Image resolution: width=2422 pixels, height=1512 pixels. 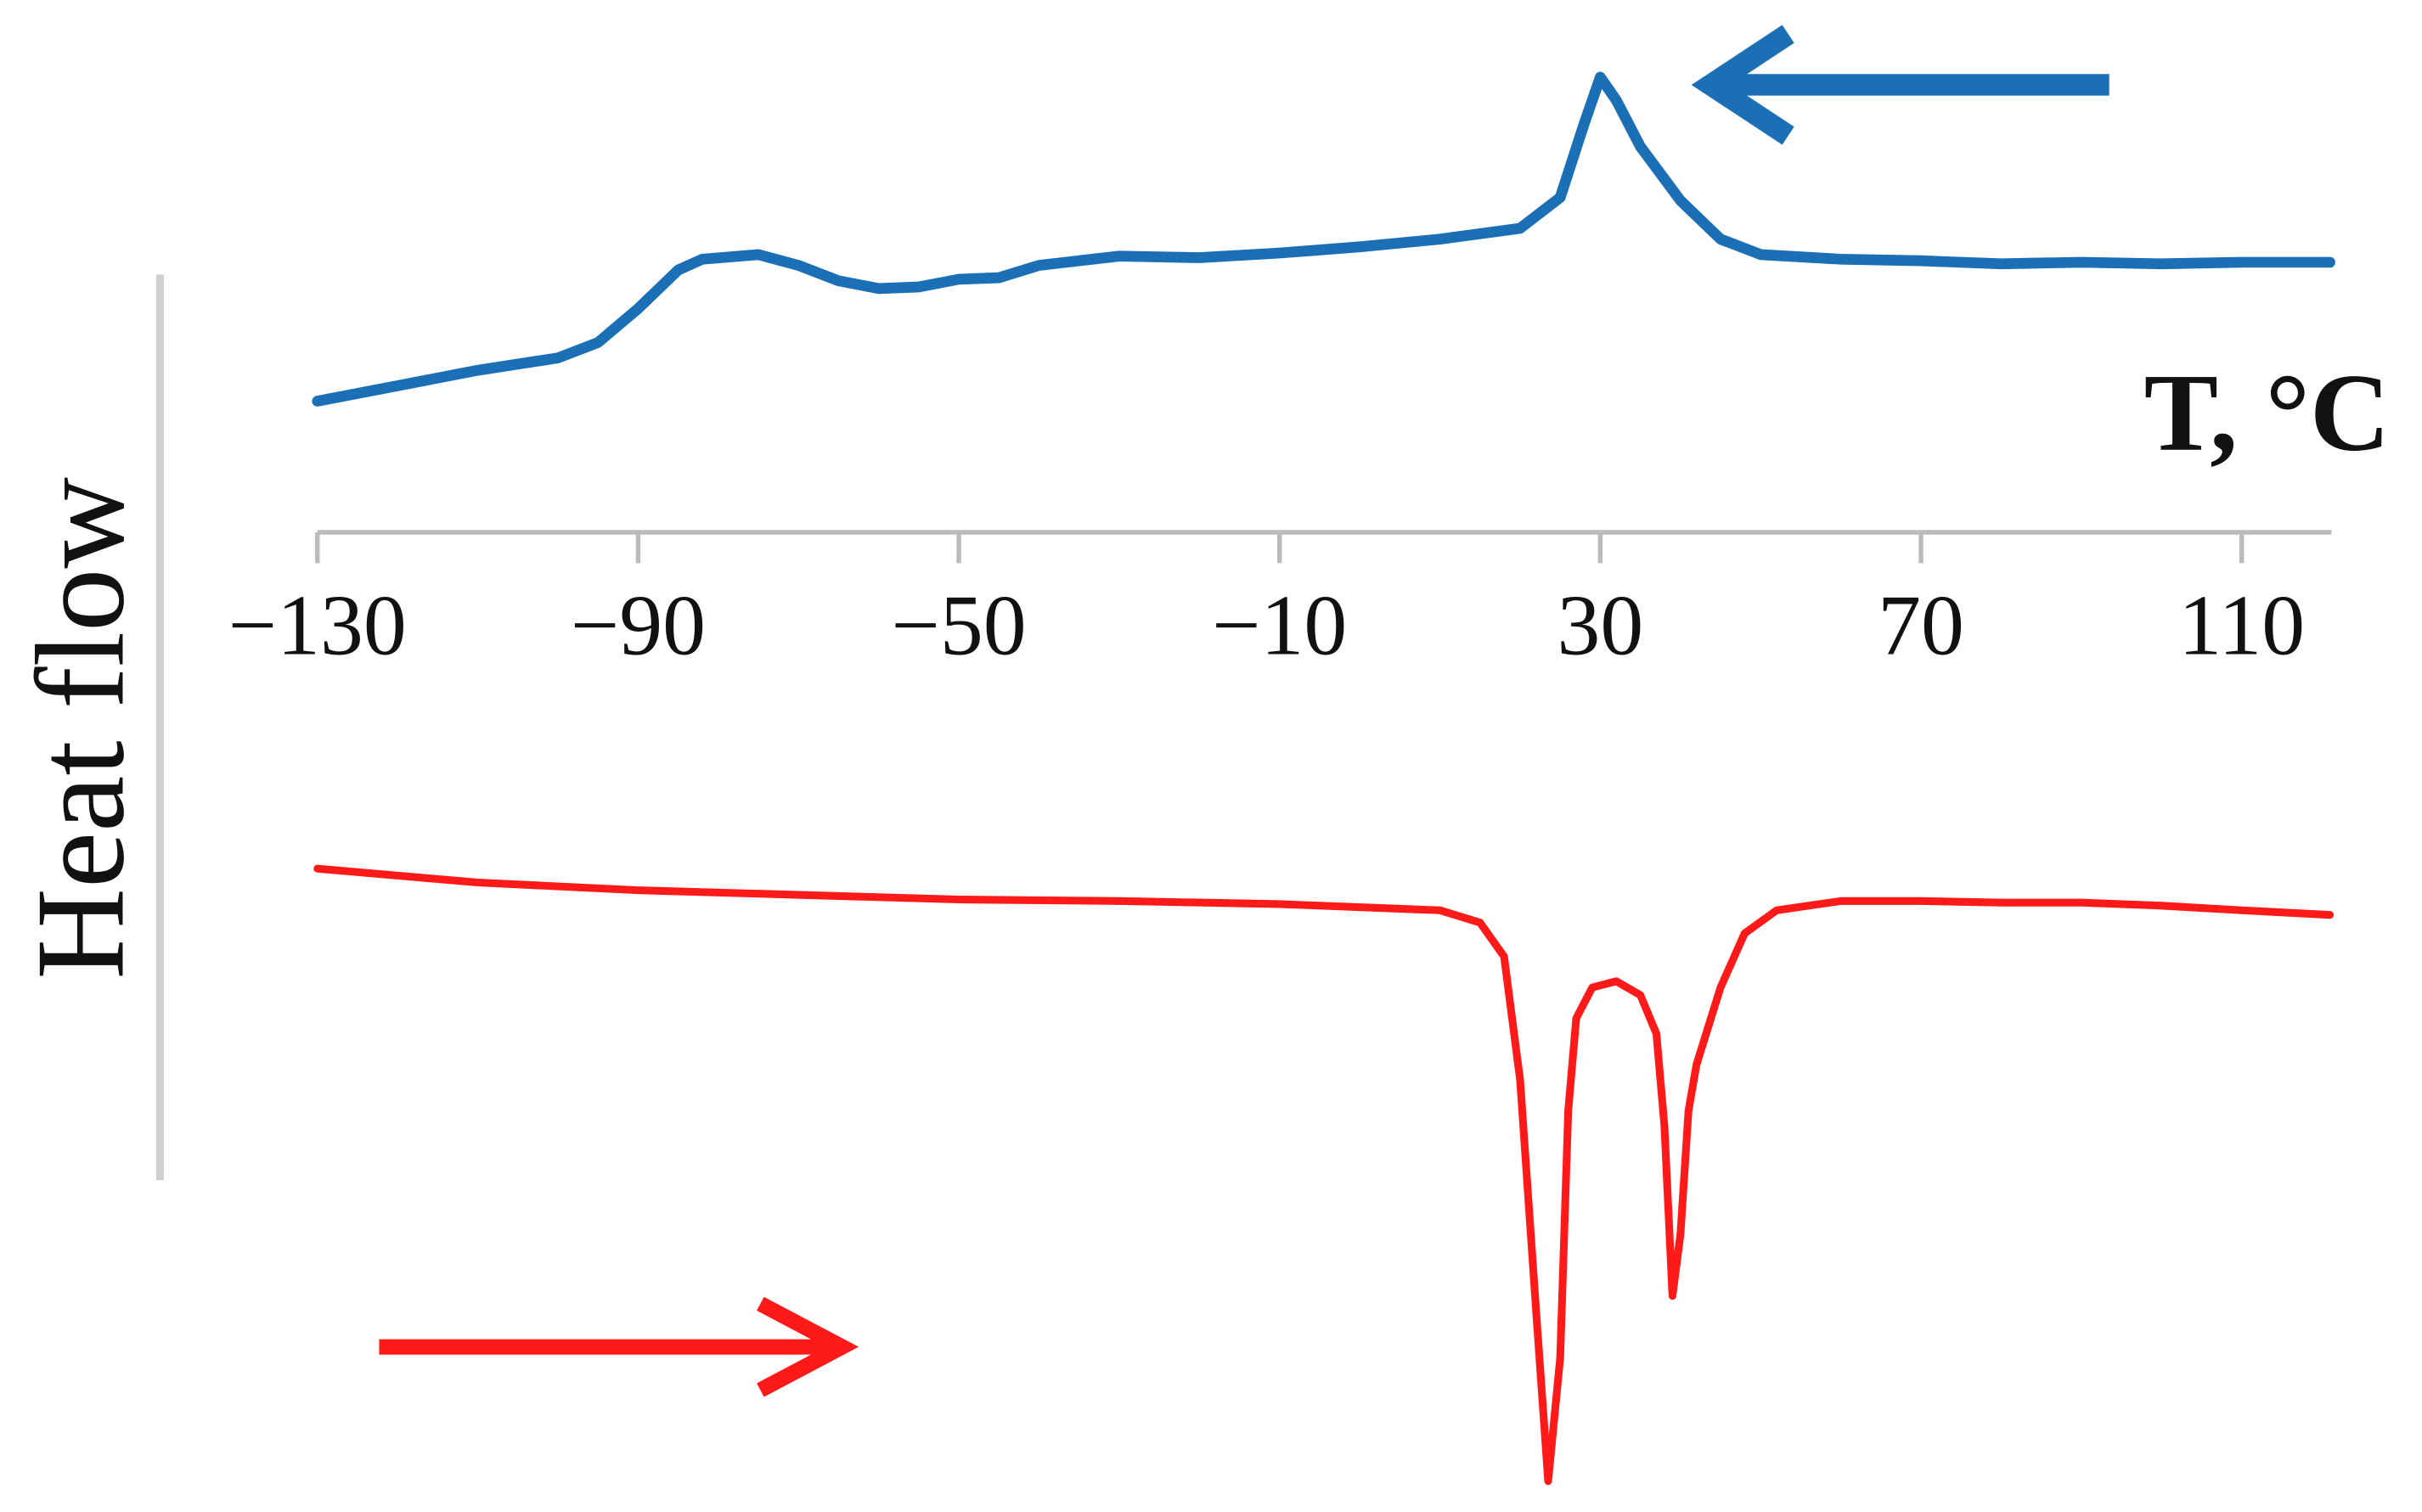 What do you see at coordinates (80, 728) in the screenshot?
I see `y-axis-label: Heat flow` at bounding box center [80, 728].